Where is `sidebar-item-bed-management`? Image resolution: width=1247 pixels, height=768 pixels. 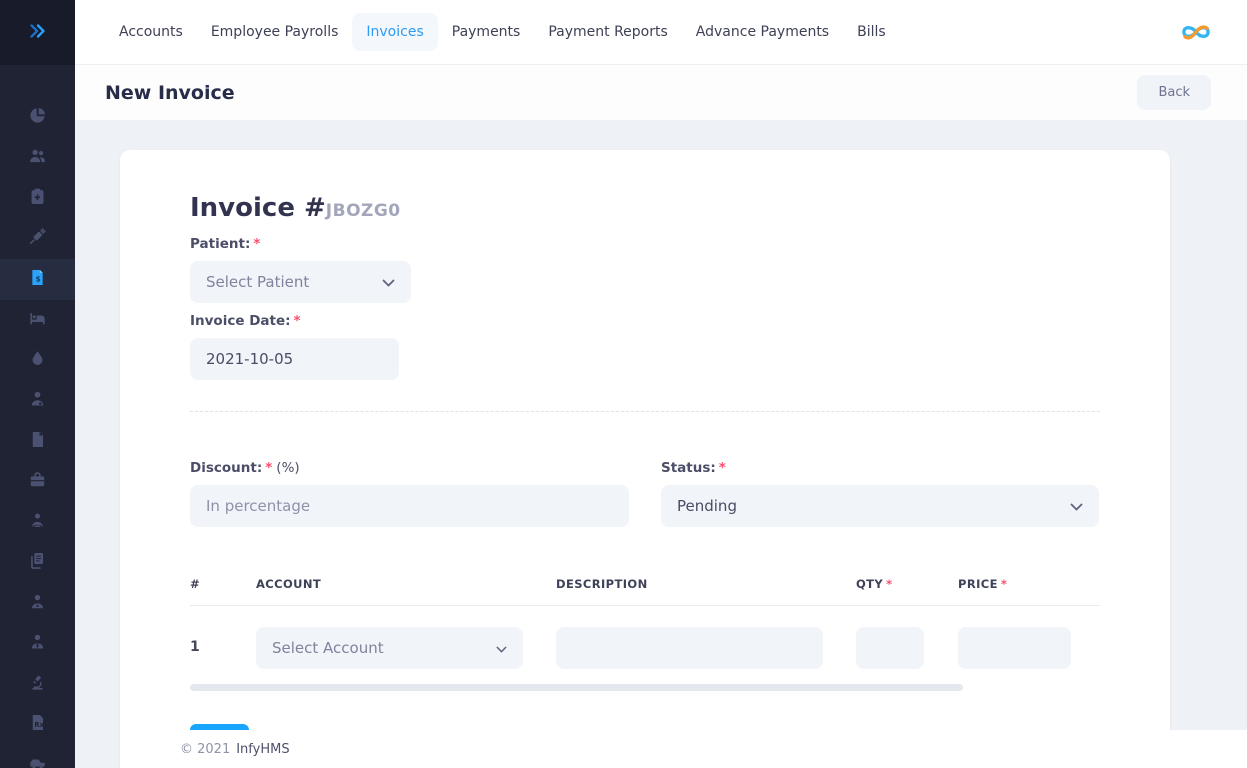 sidebar-item-bed-management is located at coordinates (37, 320).